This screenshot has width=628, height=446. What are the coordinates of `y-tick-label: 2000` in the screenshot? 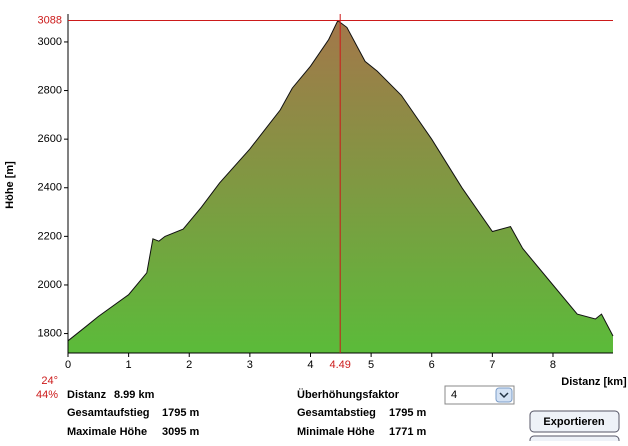 It's located at (50, 285).